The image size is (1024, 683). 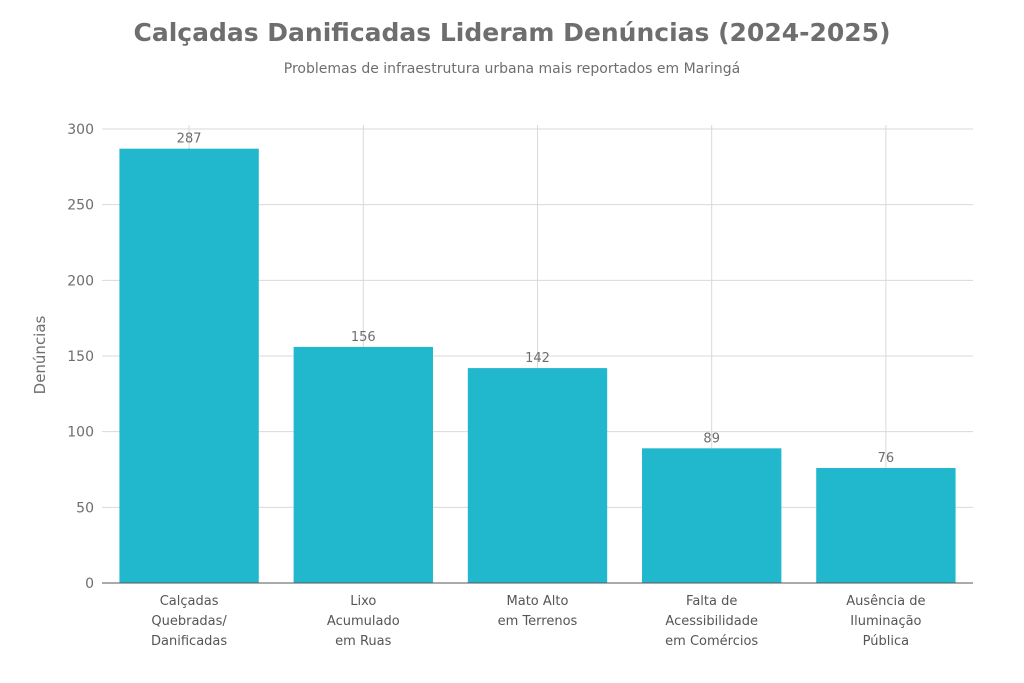 I want to click on y-tick-label: 250, so click(x=80, y=206).